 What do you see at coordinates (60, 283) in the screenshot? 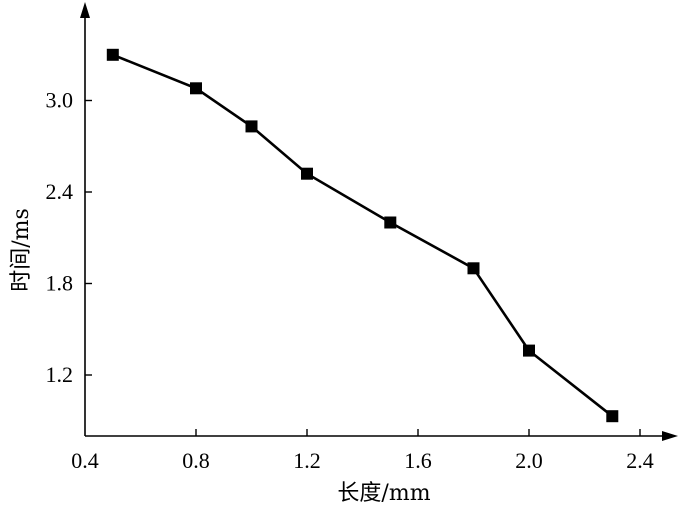
I see `y-tick-label: 1.8` at bounding box center [60, 283].